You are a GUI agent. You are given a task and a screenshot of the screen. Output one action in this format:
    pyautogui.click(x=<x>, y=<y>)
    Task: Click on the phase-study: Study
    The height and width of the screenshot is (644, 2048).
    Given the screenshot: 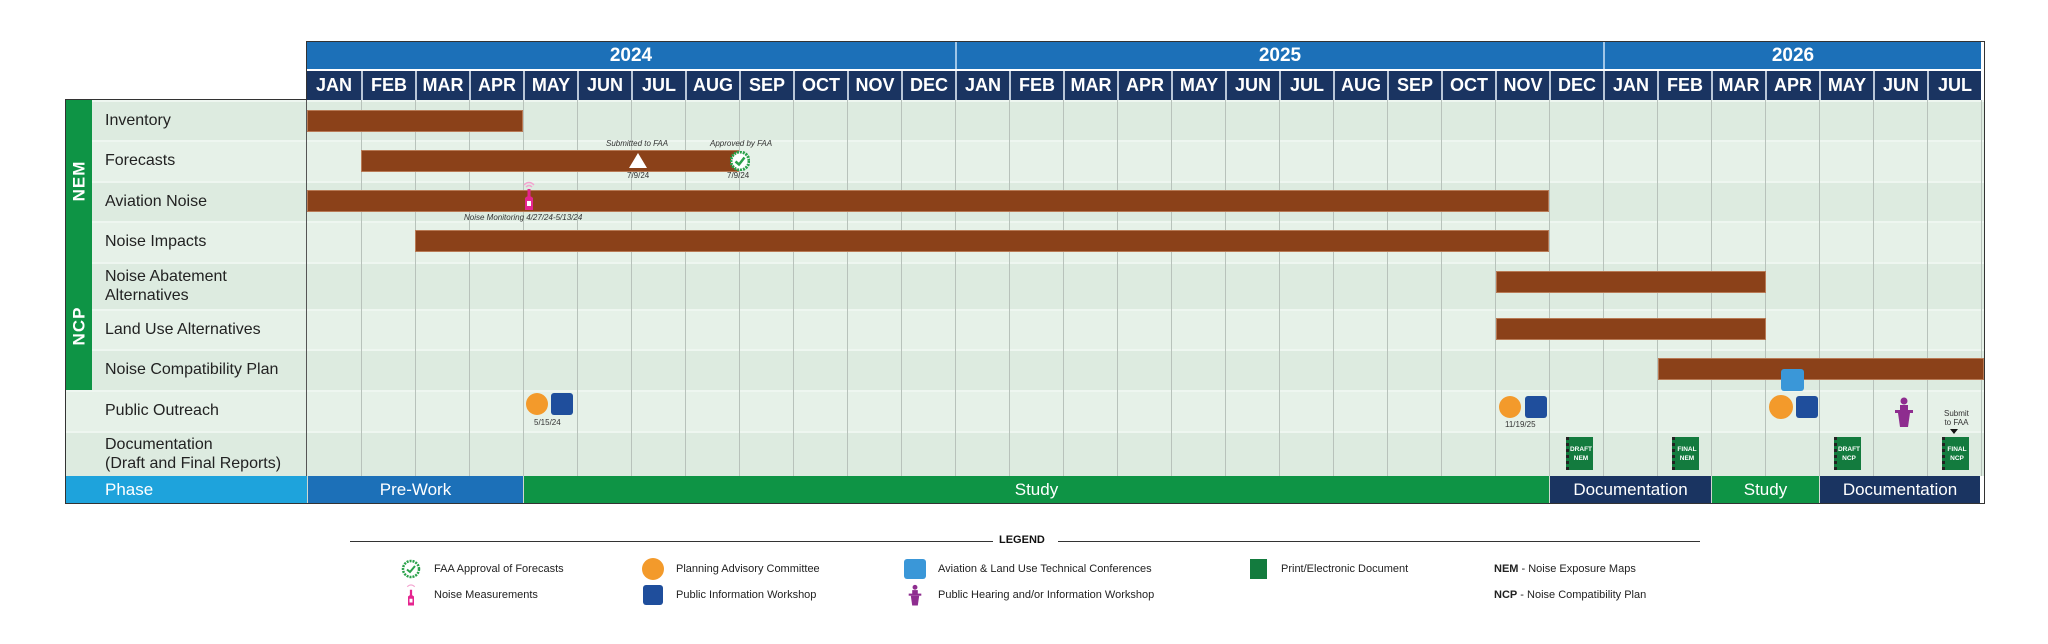 What is the action you would take?
    pyautogui.click(x=1765, y=489)
    